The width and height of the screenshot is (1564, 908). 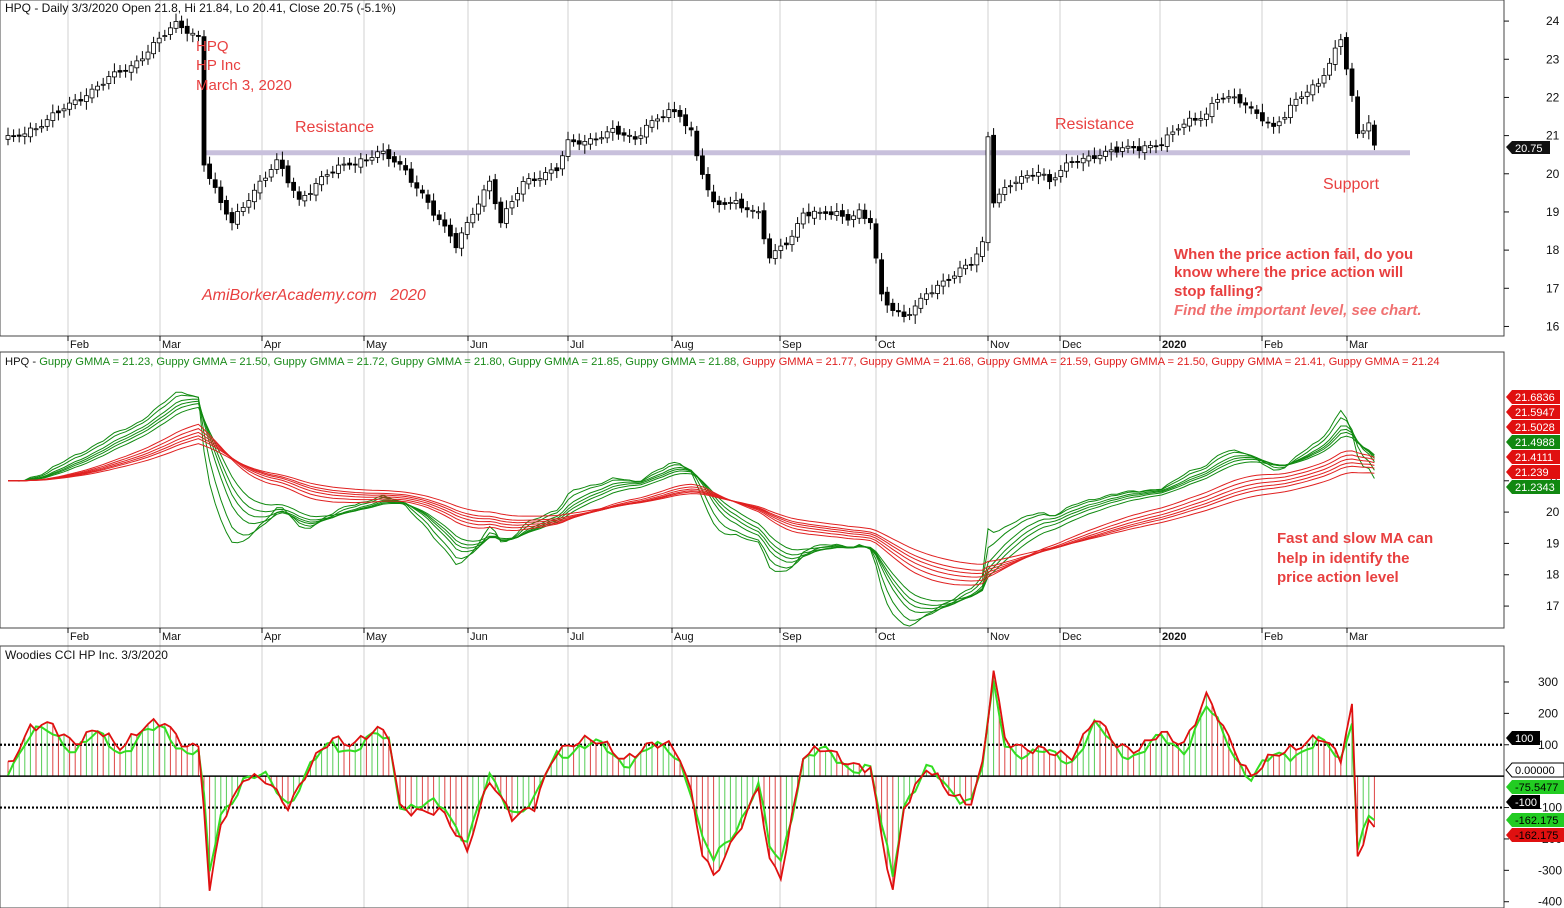 What do you see at coordinates (1338, 577) in the screenshot?
I see `gmma-annotation-line-3: price action level` at bounding box center [1338, 577].